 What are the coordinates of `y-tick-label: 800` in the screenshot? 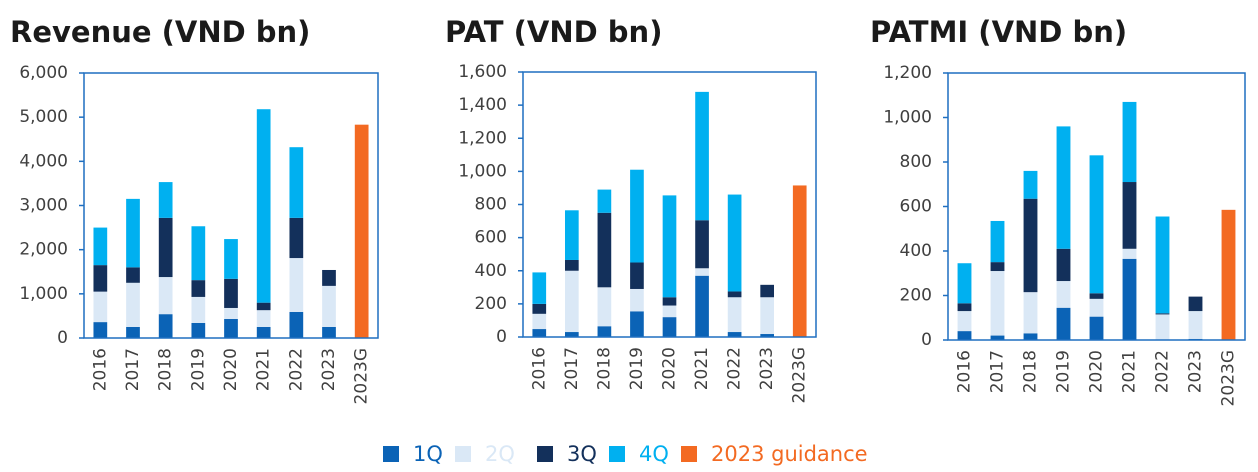 It's located at (491, 205).